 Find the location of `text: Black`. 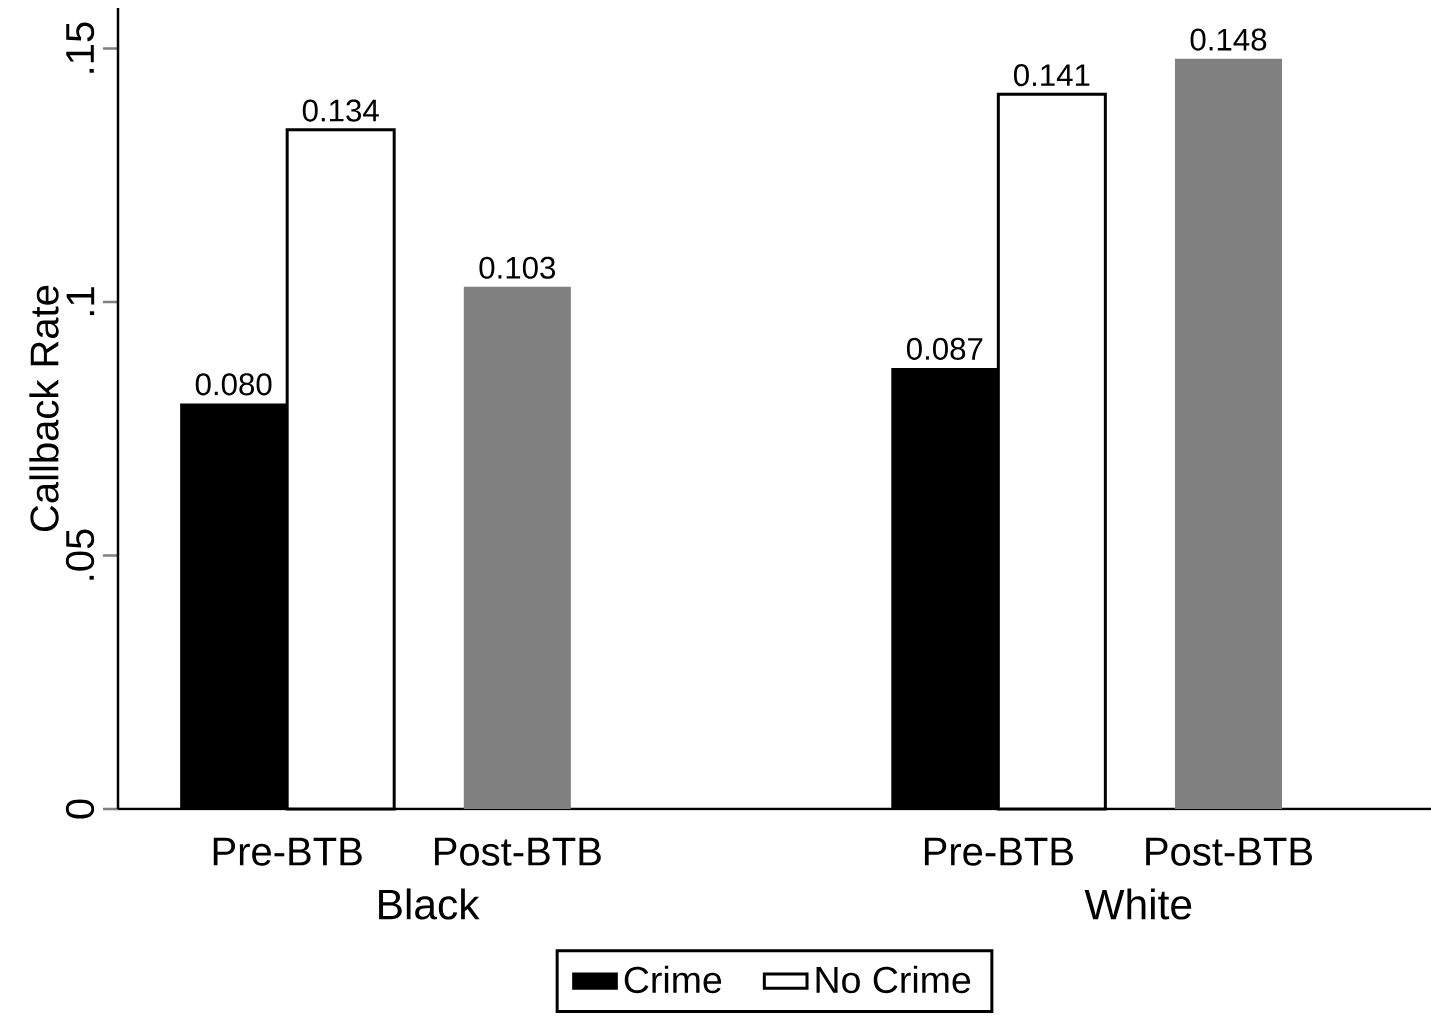

text: Black is located at coordinates (429, 904).